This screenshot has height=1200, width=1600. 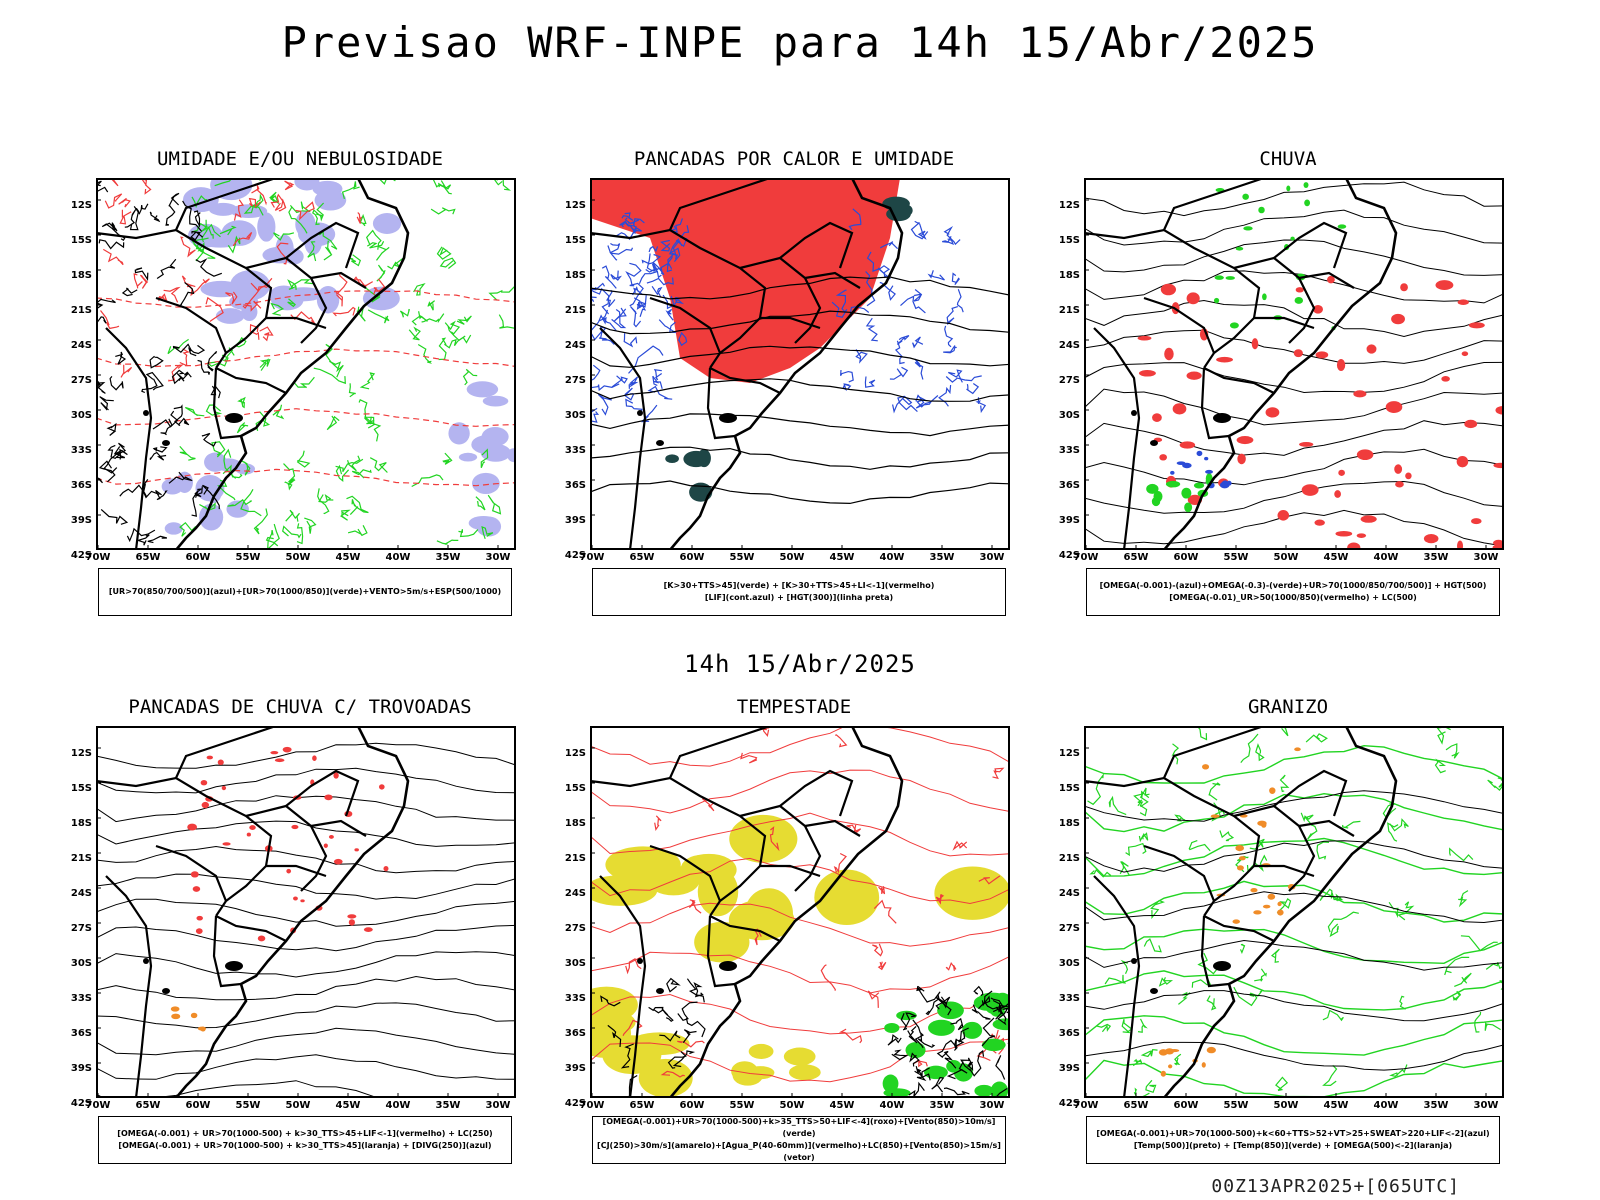 What do you see at coordinates (1335, 1186) in the screenshot?
I see `model-run-label: 00Z13APR2025+[065UTC]` at bounding box center [1335, 1186].